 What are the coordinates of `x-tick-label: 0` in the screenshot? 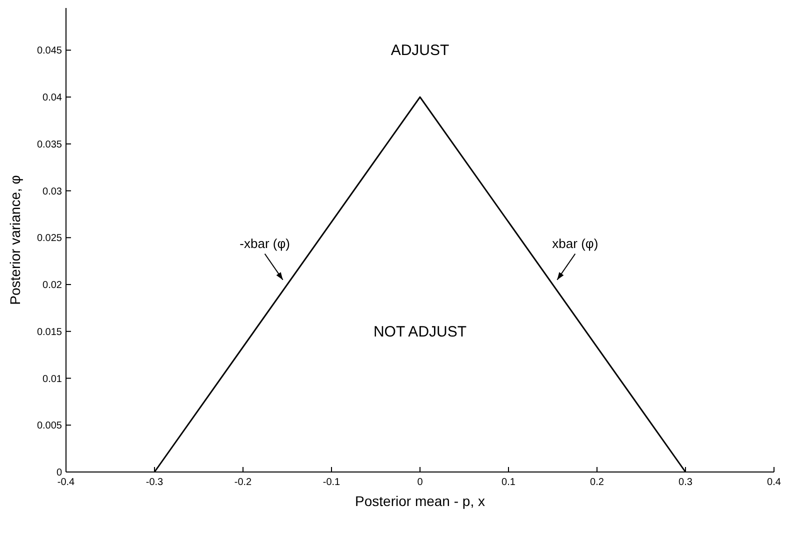 It's located at (420, 482).